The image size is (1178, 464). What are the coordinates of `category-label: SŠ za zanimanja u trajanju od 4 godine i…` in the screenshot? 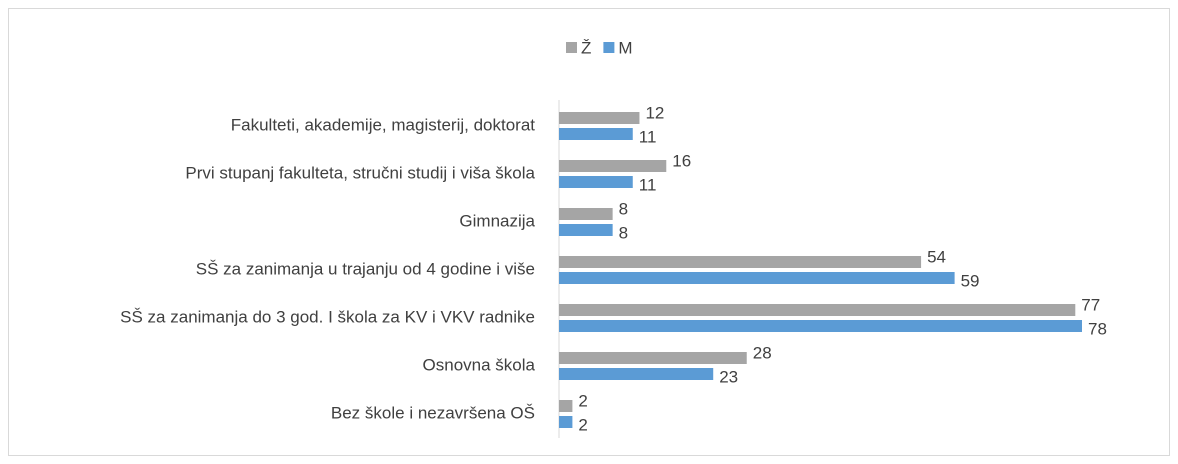 It's located at (365, 268).